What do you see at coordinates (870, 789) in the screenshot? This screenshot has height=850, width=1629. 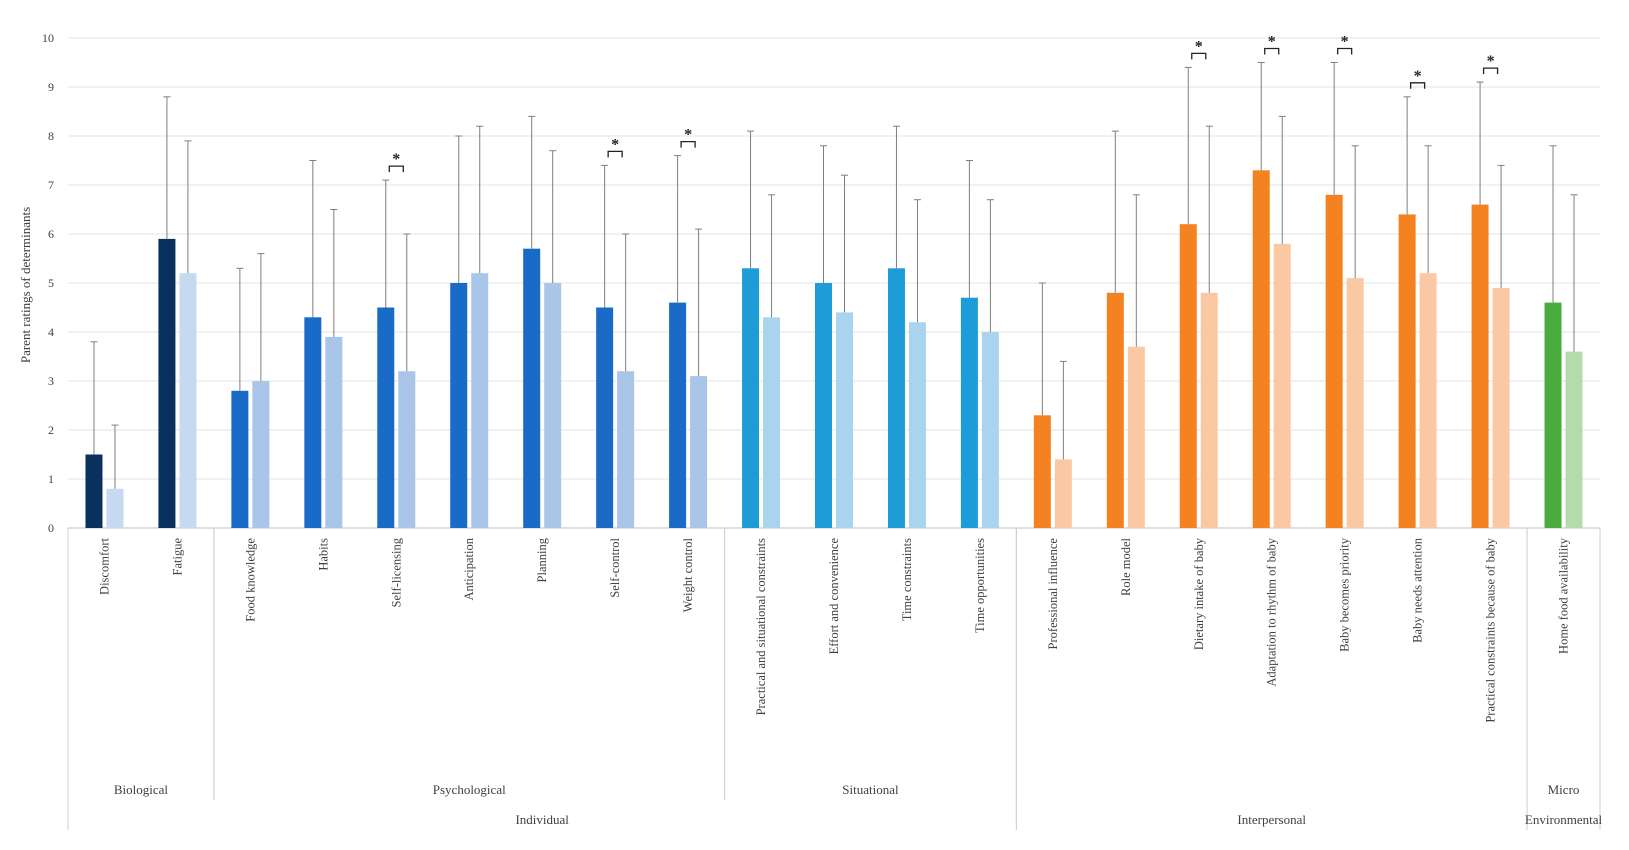 I see `group-label-level1: Situational` at bounding box center [870, 789].